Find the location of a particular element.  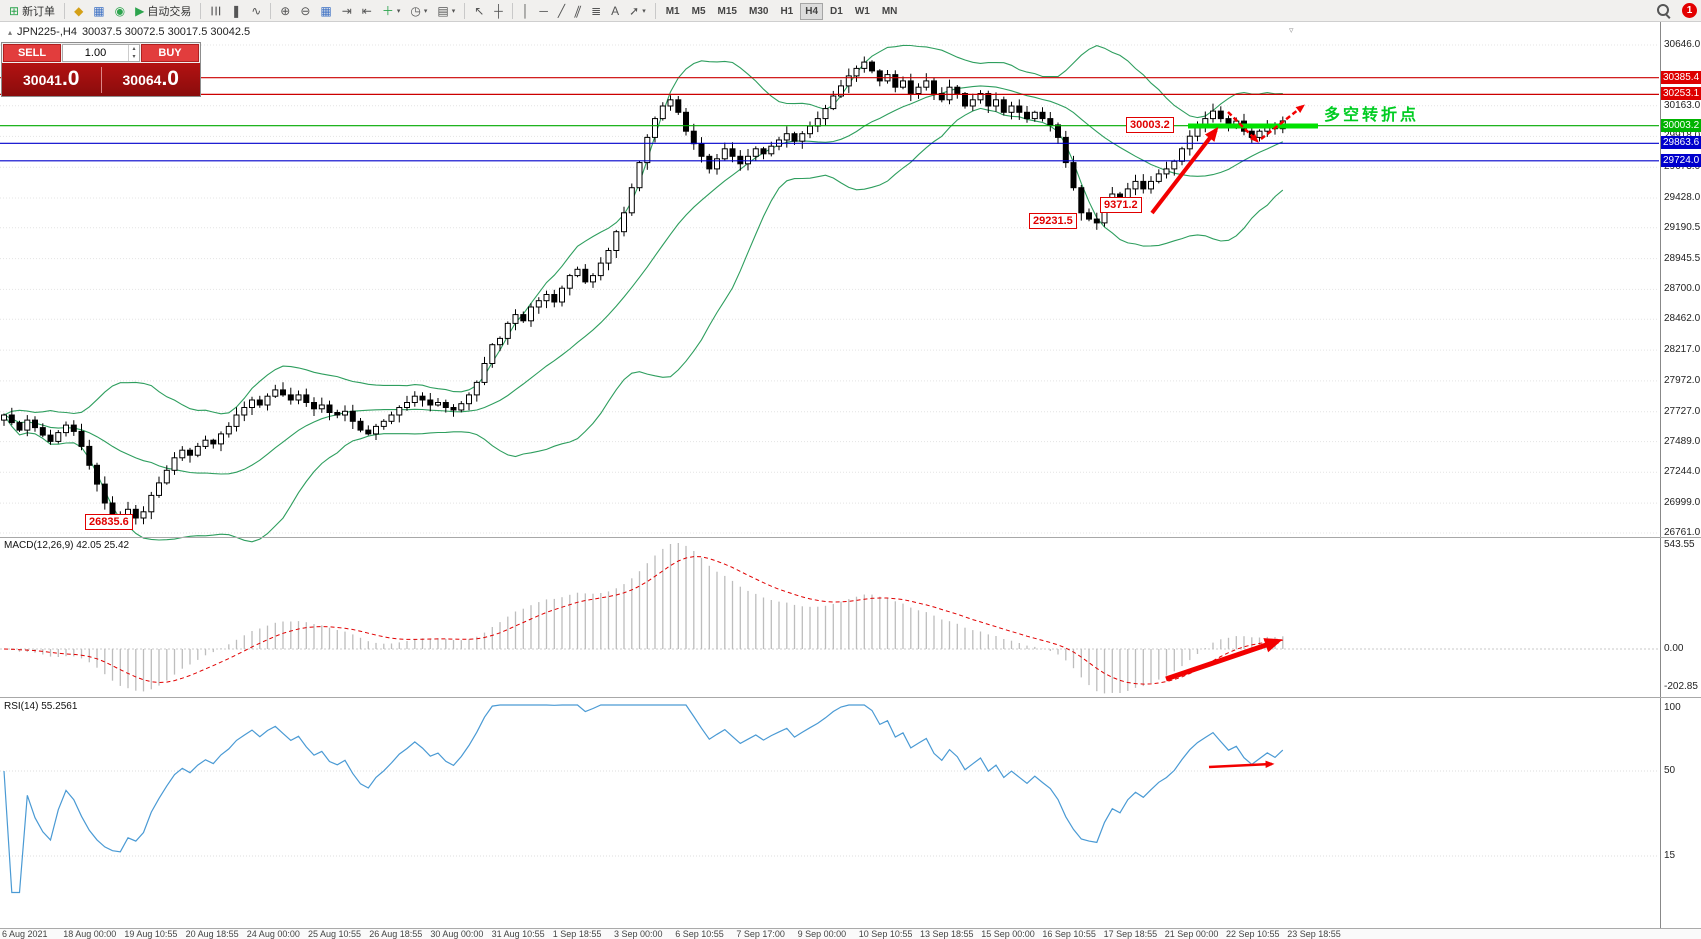

spinner-down-icon: ▾ is located at coordinates (134, 57).